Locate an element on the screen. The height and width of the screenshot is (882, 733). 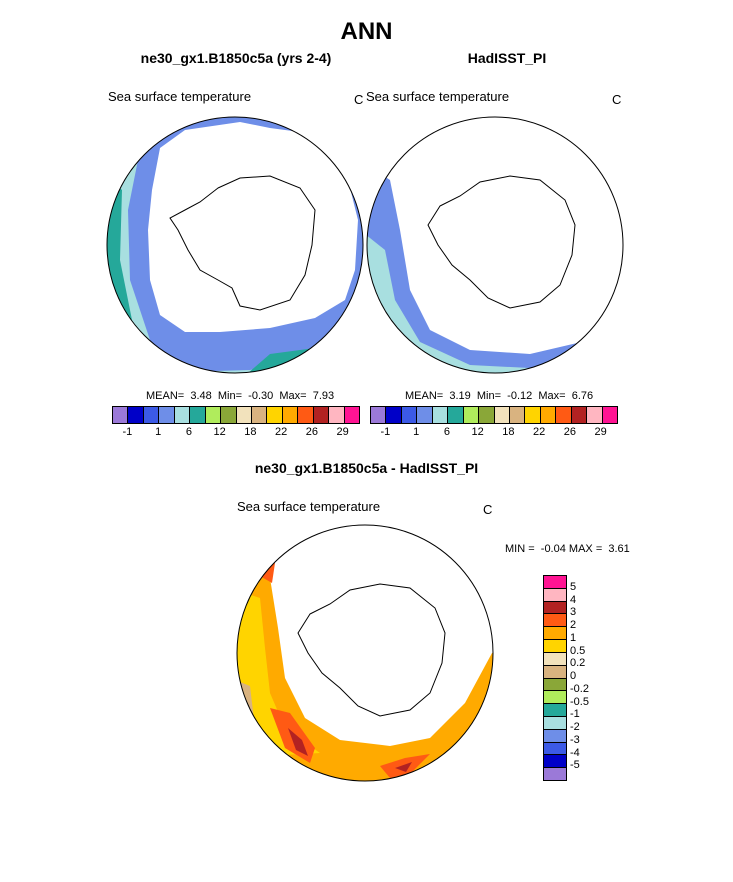
diff-map-antarctica-outline is located at coordinates (371, 650).